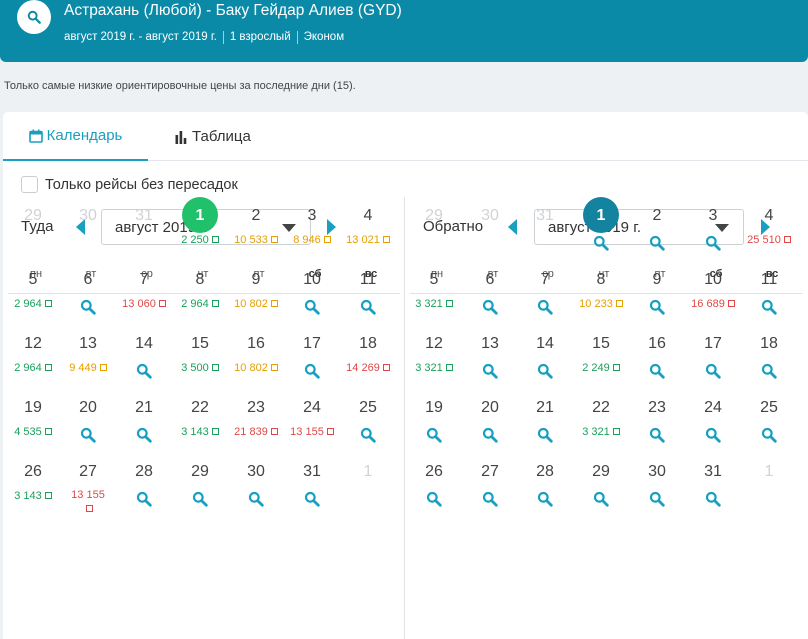 The image size is (808, 639). I want to click on return-day-cell: 18, so click(769, 364).